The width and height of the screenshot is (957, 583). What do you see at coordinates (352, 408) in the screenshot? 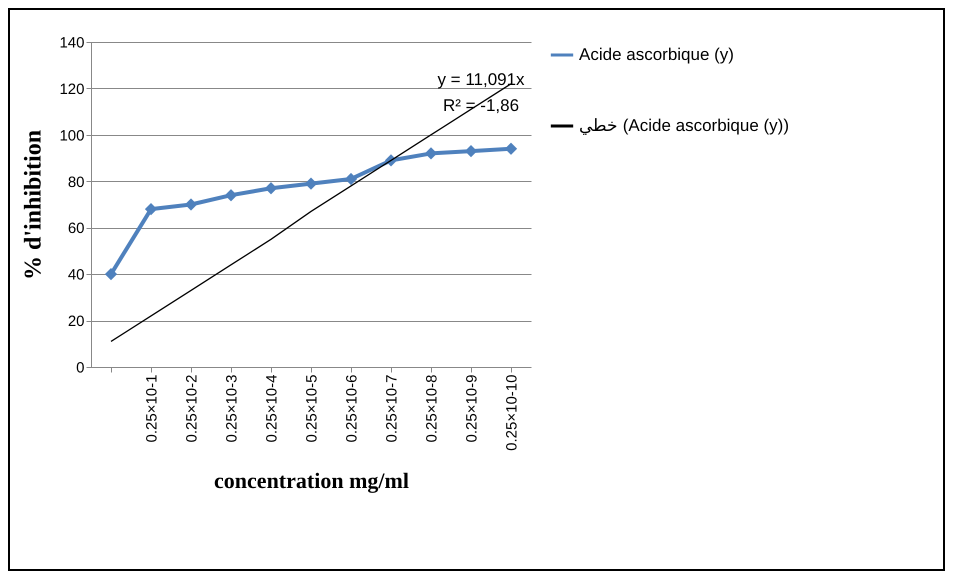
I see `x-tick-label: 0.25×10-6` at bounding box center [352, 408].